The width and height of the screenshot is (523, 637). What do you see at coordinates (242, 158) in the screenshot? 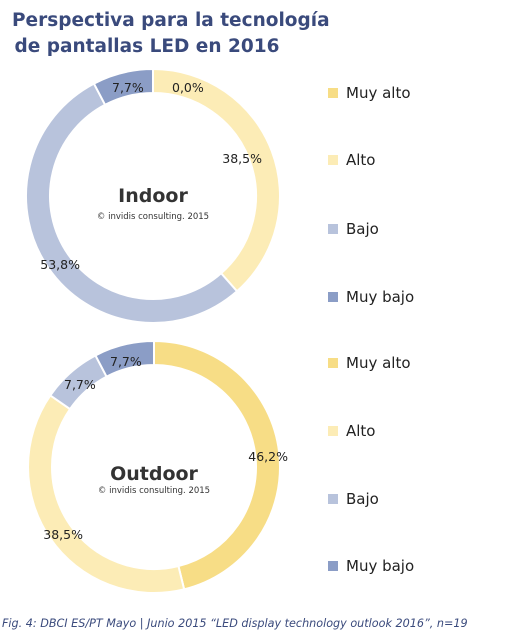
I see `indoor-value-label-alto: 38,5%` at bounding box center [242, 158].